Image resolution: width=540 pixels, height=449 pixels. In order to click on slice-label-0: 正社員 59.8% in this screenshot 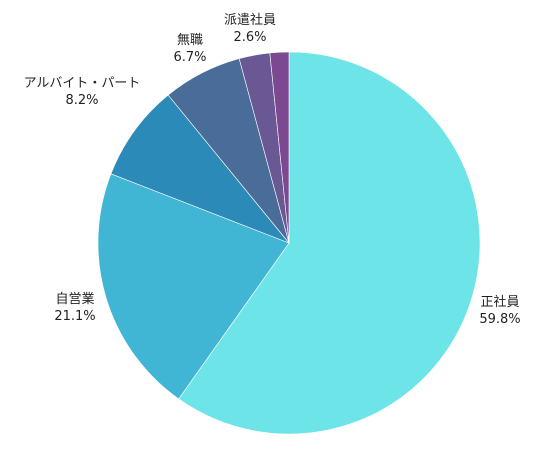, I will do `click(499, 310)`.